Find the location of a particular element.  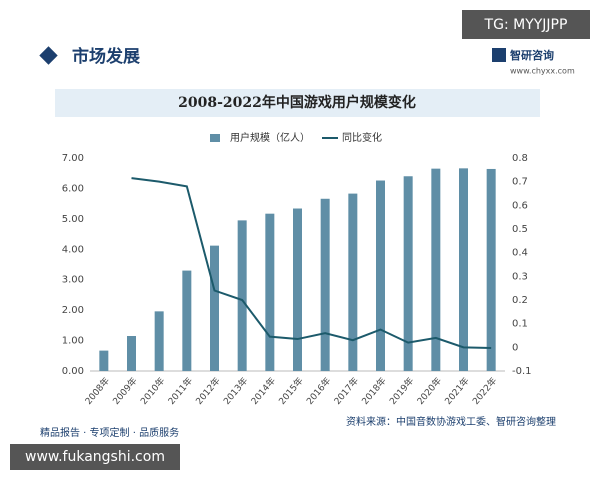

y-tick-label: 7.00 is located at coordinates (73, 158).